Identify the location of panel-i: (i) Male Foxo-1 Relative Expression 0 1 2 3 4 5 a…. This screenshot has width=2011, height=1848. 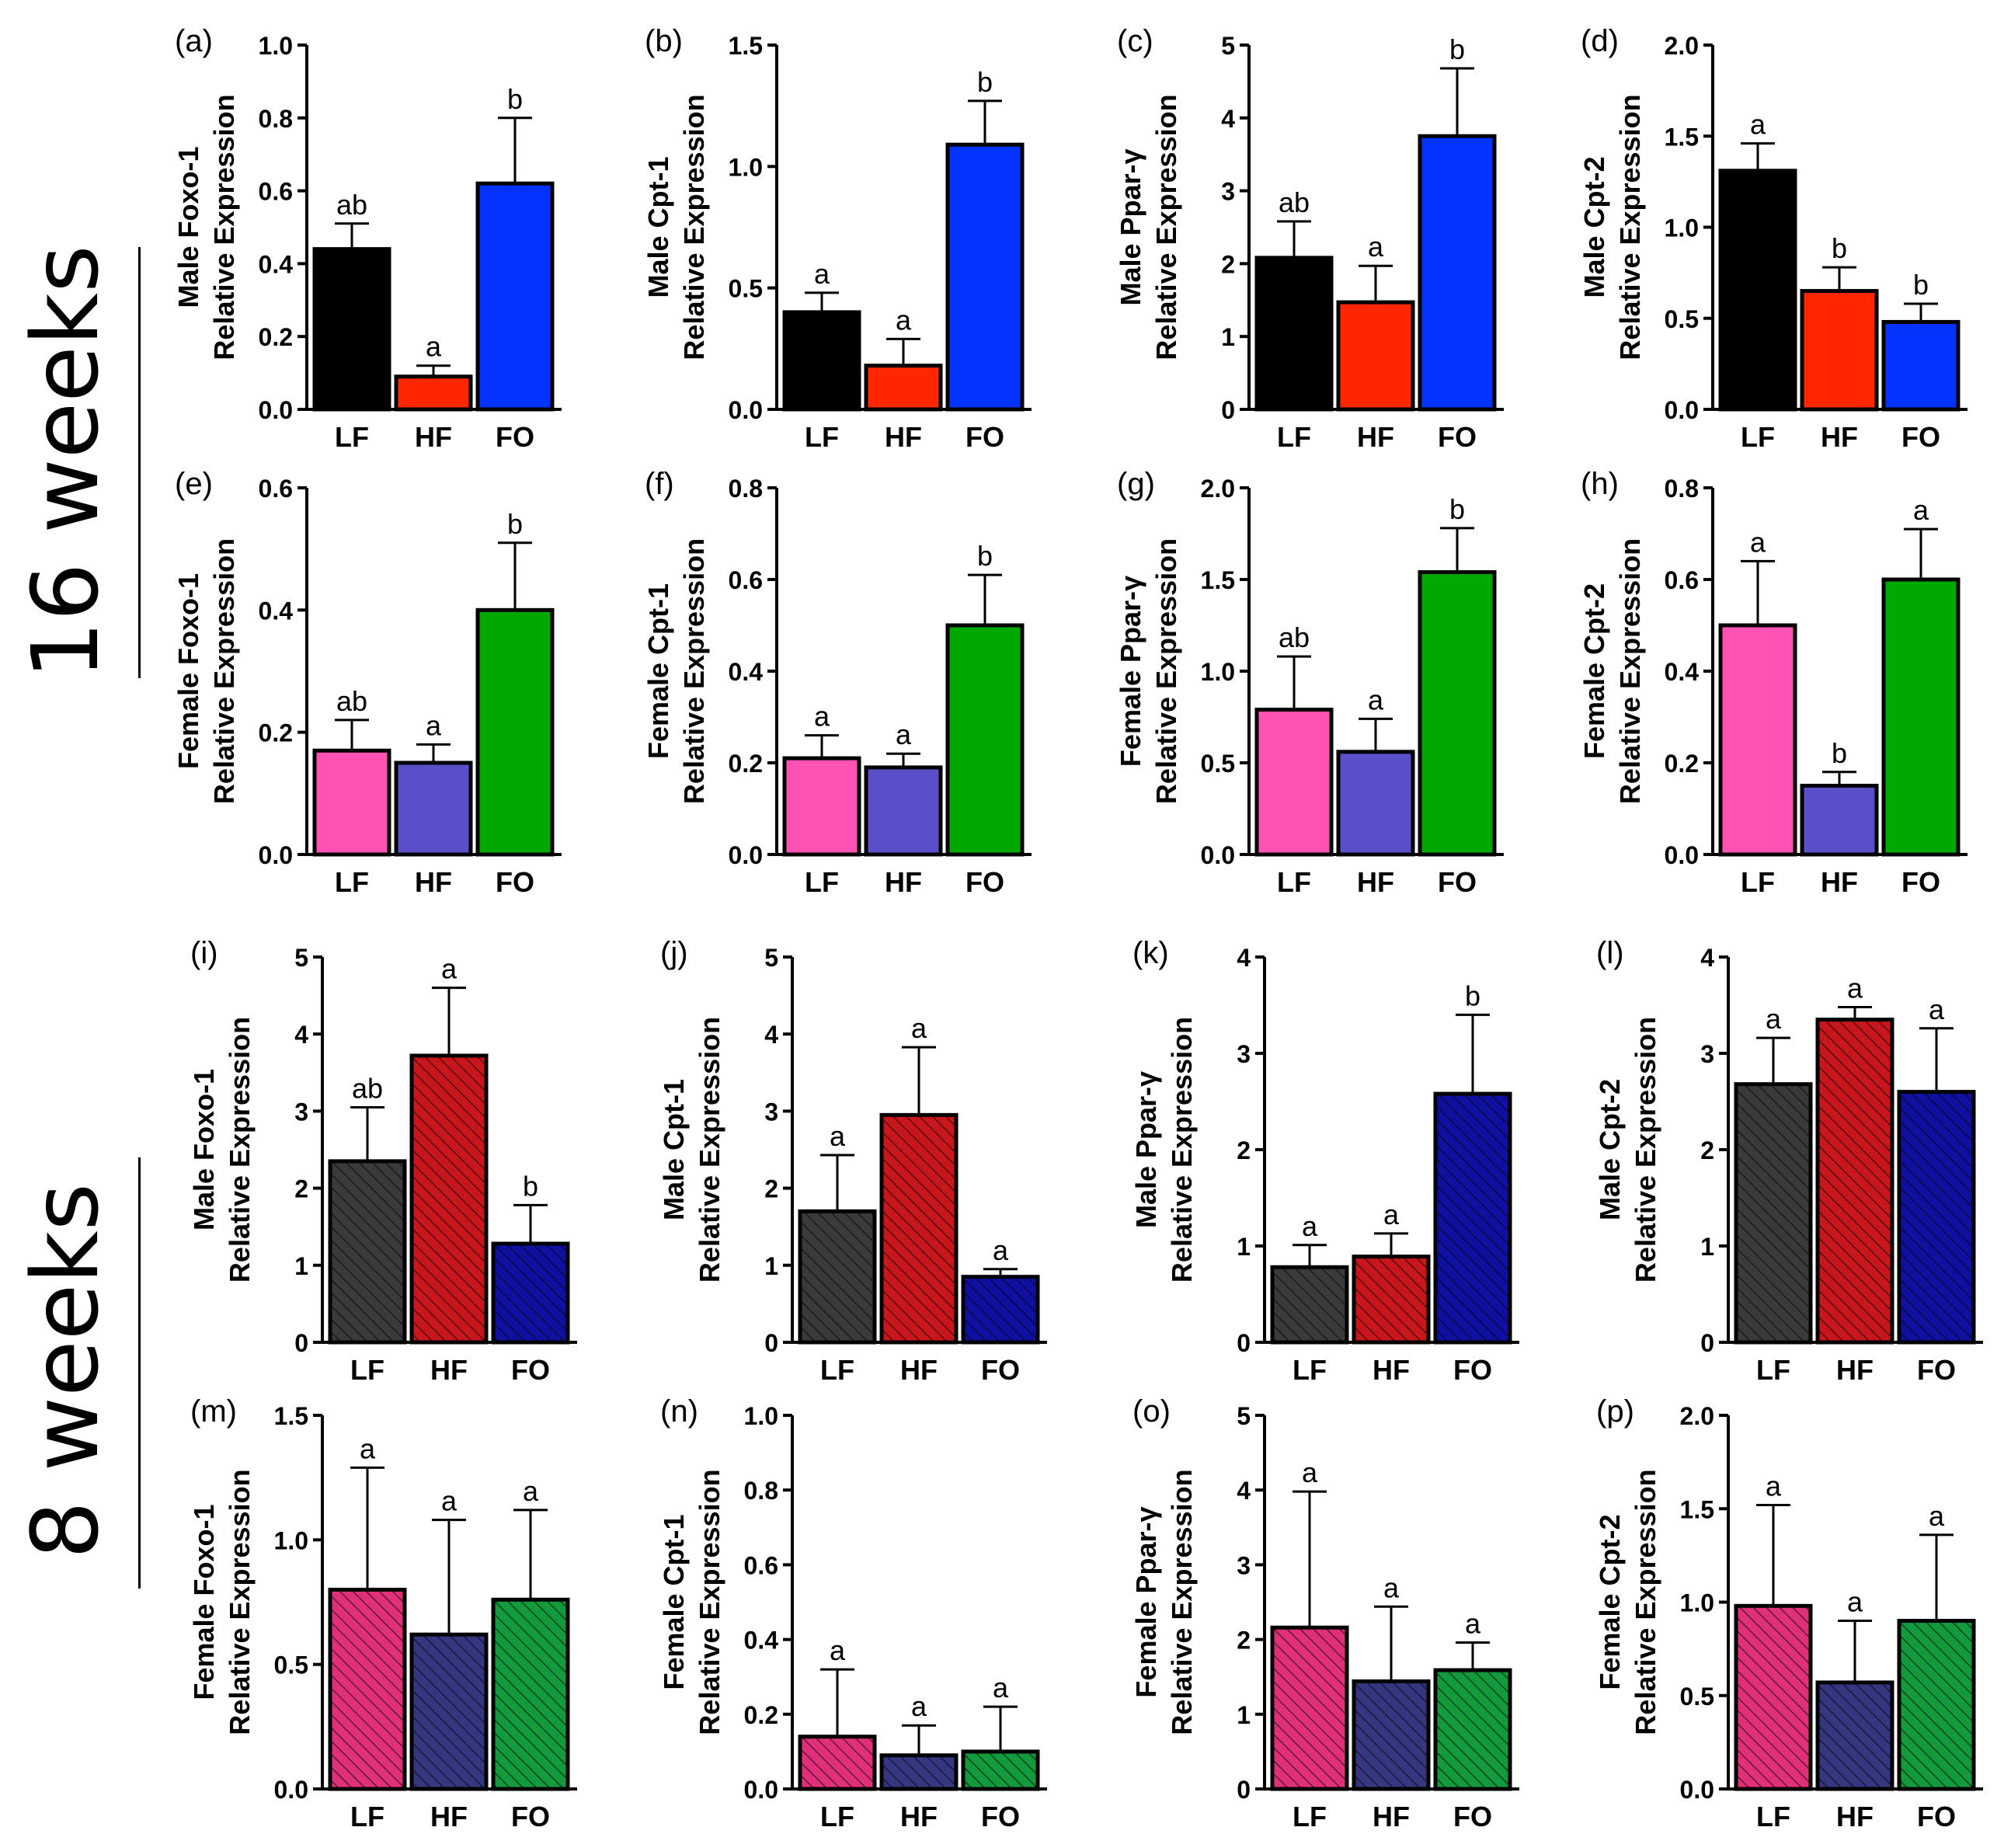
(382, 1161).